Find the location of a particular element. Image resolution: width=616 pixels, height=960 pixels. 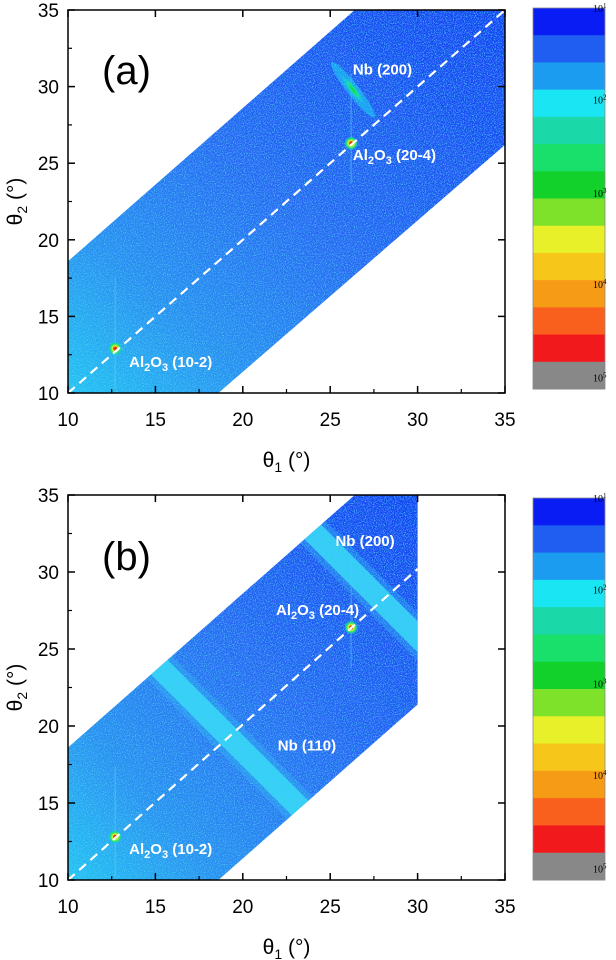

x-tick-label: 30 is located at coordinates (417, 420).